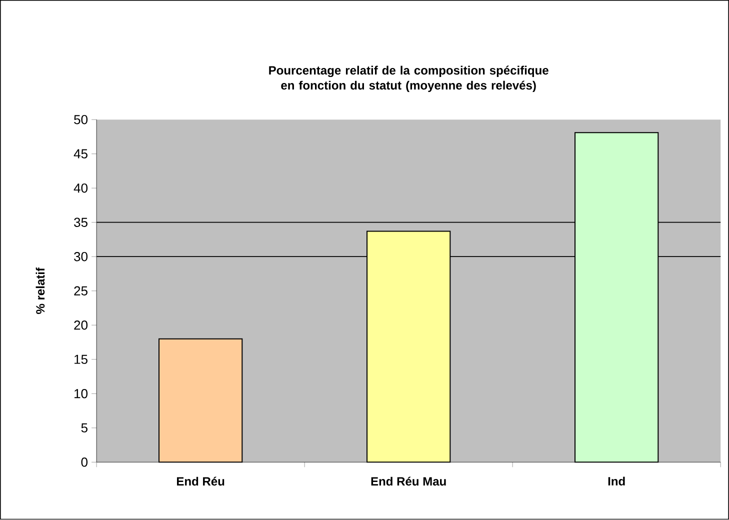 The image size is (729, 520). What do you see at coordinates (81, 154) in the screenshot?
I see `y-tick-label: 45` at bounding box center [81, 154].